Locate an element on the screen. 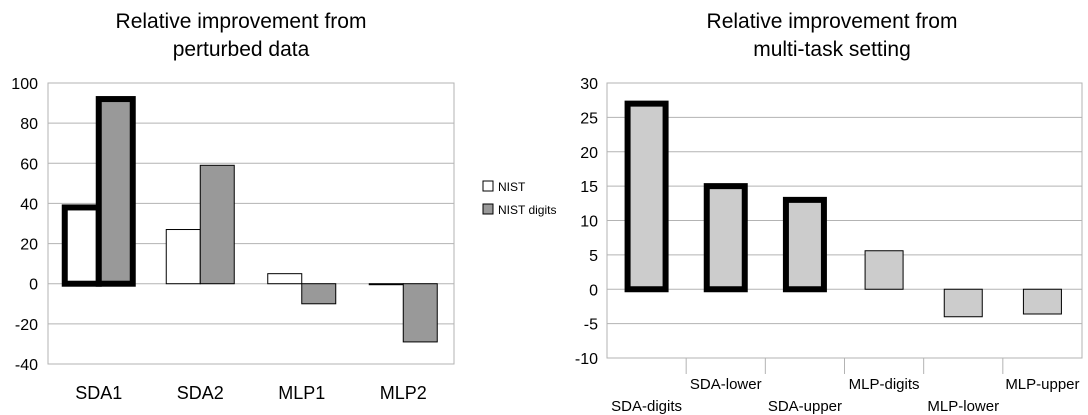 The image size is (1088, 415). chart1-y-tick-label: 40 is located at coordinates (29, 204).